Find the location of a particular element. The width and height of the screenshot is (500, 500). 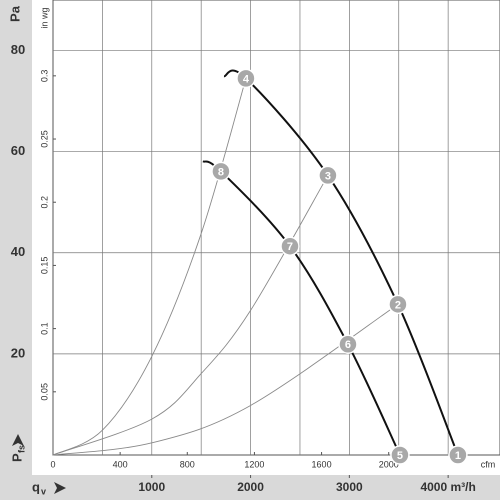

operating-point-label: 3 is located at coordinates (328, 176).